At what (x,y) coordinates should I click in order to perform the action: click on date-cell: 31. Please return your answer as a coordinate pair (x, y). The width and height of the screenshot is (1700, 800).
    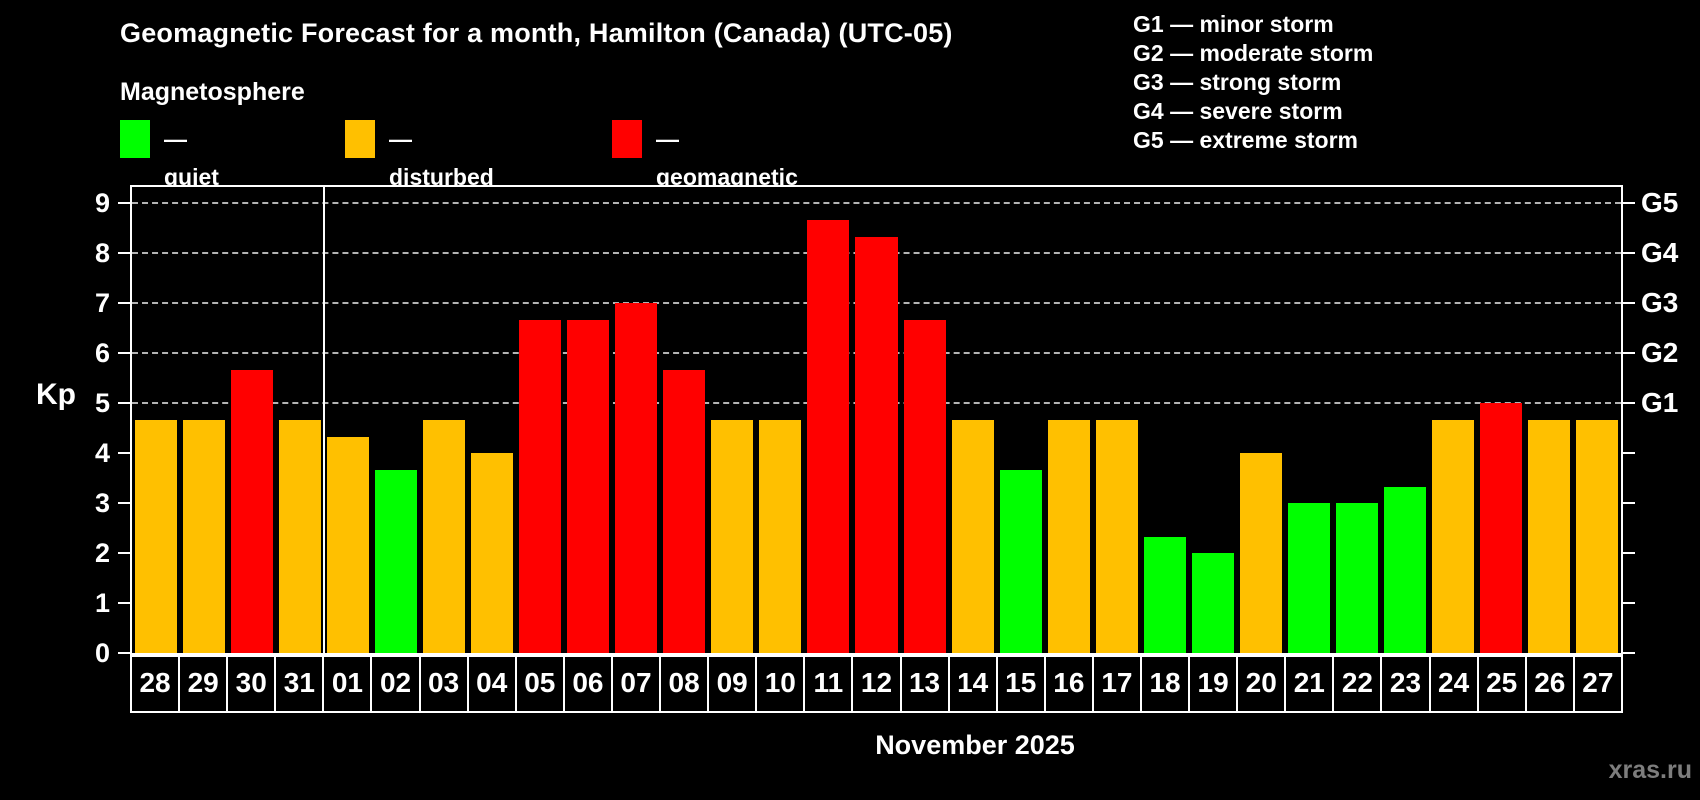
    Looking at the image, I should click on (300, 684).